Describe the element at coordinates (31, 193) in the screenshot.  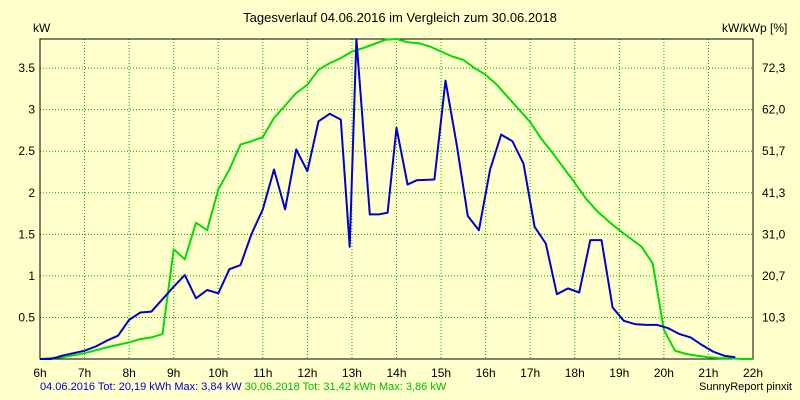
I see `y-tick-label-left: 2` at that location.